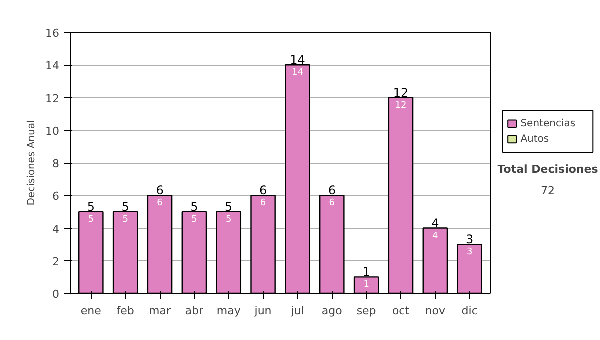 This screenshot has height=340, width=600. I want to click on y-tick-label: 2, so click(56, 261).